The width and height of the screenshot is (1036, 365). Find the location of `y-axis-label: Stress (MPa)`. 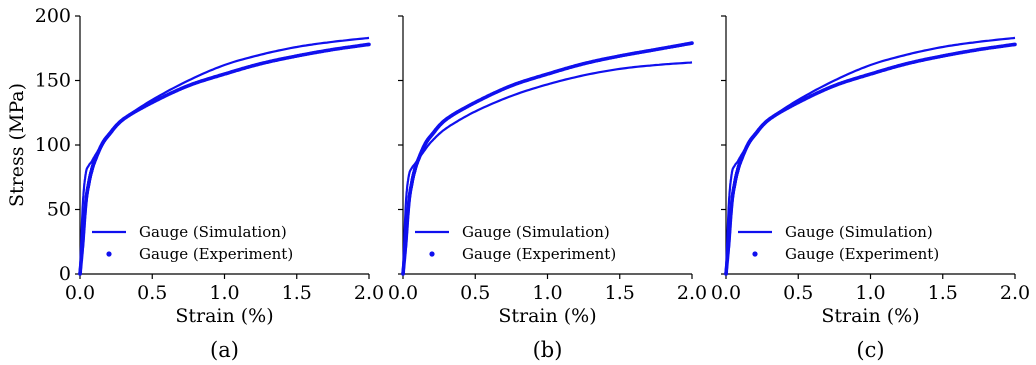

y-axis-label: Stress (MPa) is located at coordinates (17, 145).